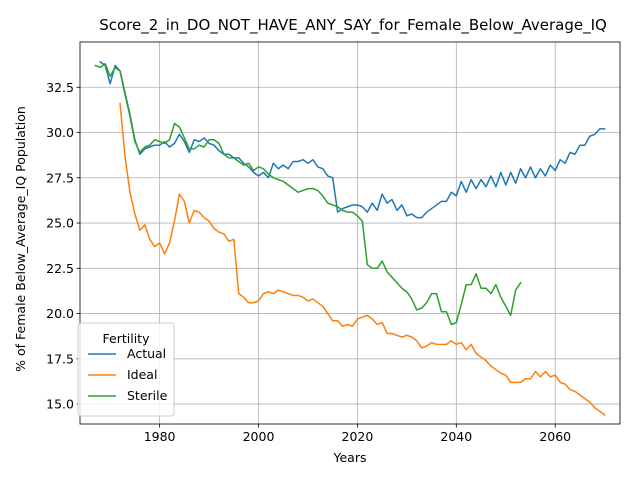  I want to click on legend-entry: Ideal, so click(142, 374).